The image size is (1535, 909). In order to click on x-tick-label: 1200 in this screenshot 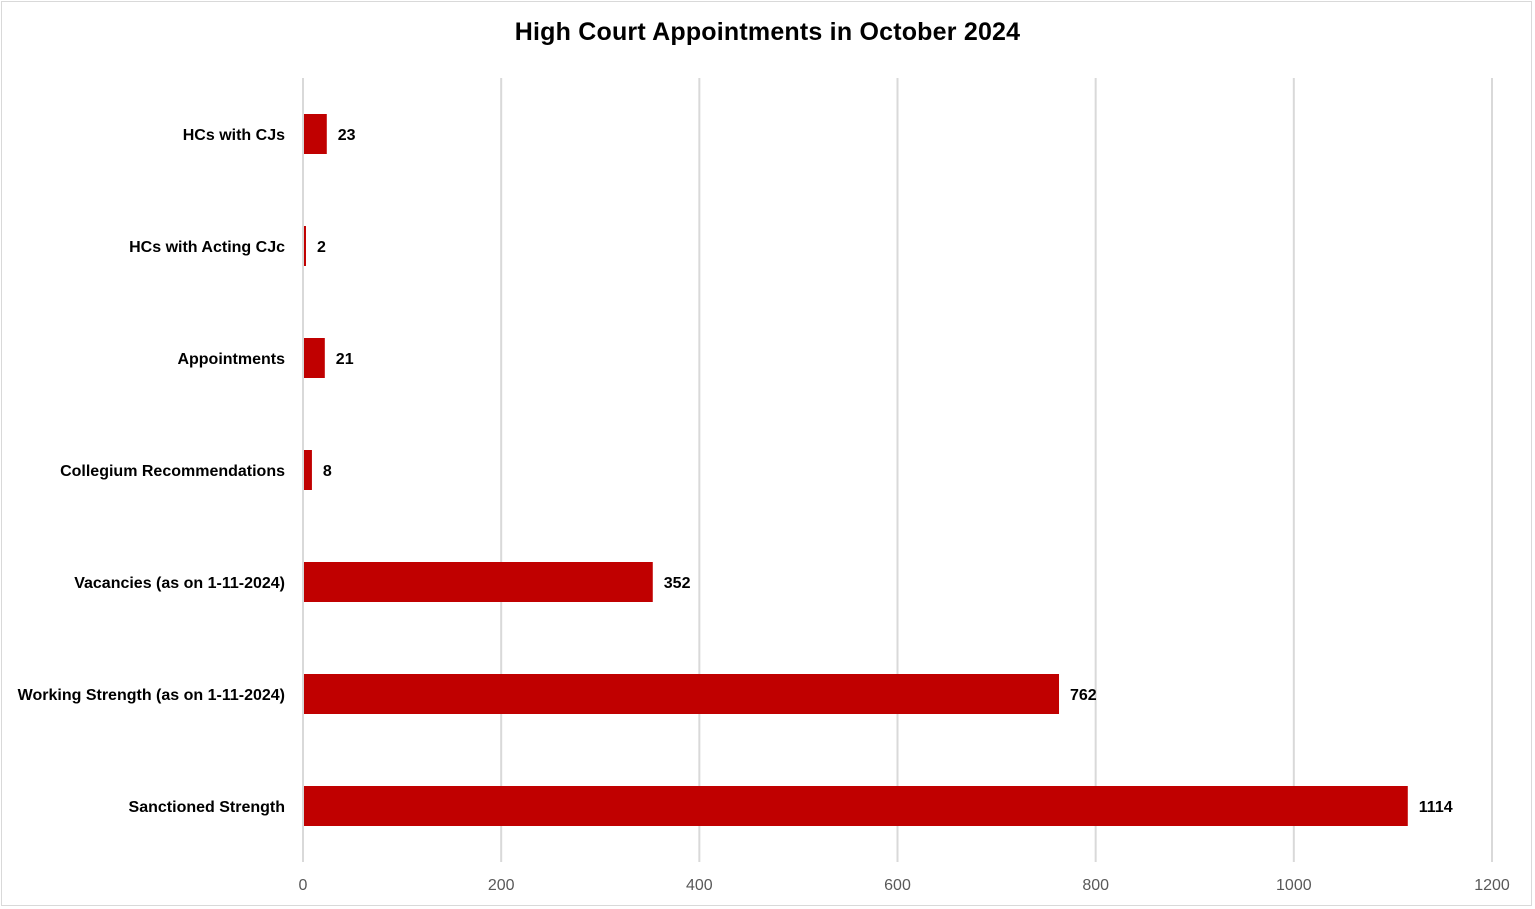, I will do `click(1492, 885)`.